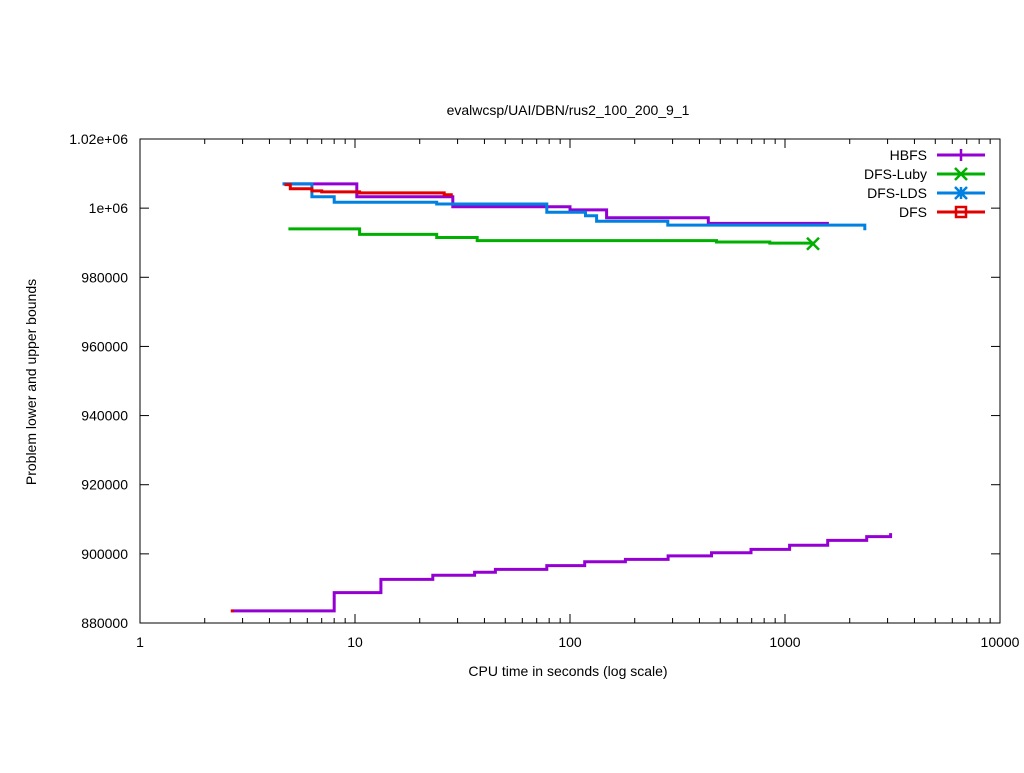  What do you see at coordinates (567, 671) in the screenshot?
I see `x-axis-label: CPU time in seconds (log scale)` at bounding box center [567, 671].